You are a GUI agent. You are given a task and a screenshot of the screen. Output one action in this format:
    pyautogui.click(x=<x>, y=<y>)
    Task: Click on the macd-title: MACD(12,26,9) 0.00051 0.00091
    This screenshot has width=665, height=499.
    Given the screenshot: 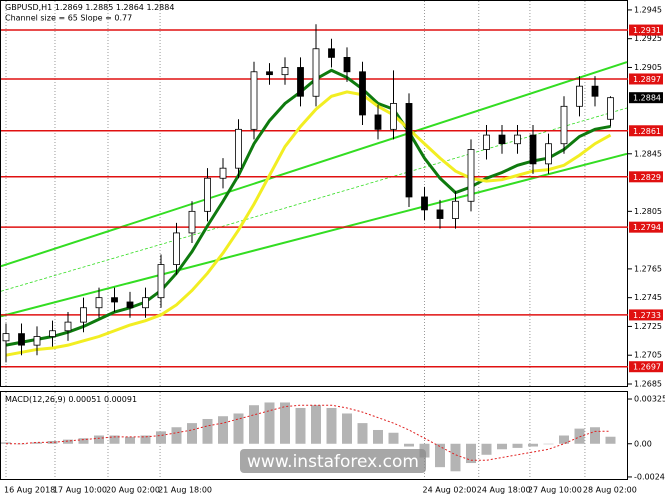 What is the action you would take?
    pyautogui.click(x=71, y=399)
    